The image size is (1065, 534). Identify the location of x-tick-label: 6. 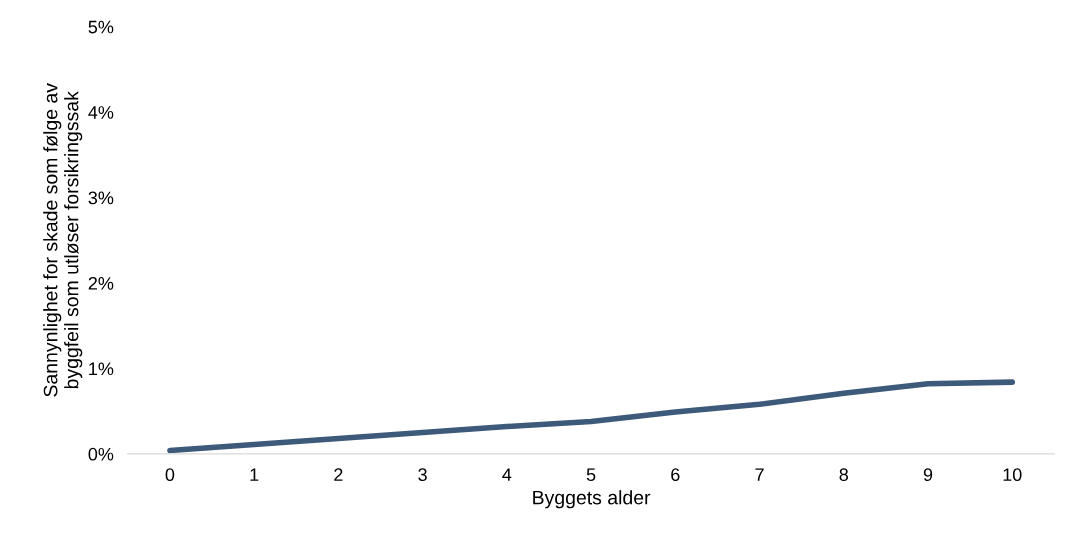
(675, 475).